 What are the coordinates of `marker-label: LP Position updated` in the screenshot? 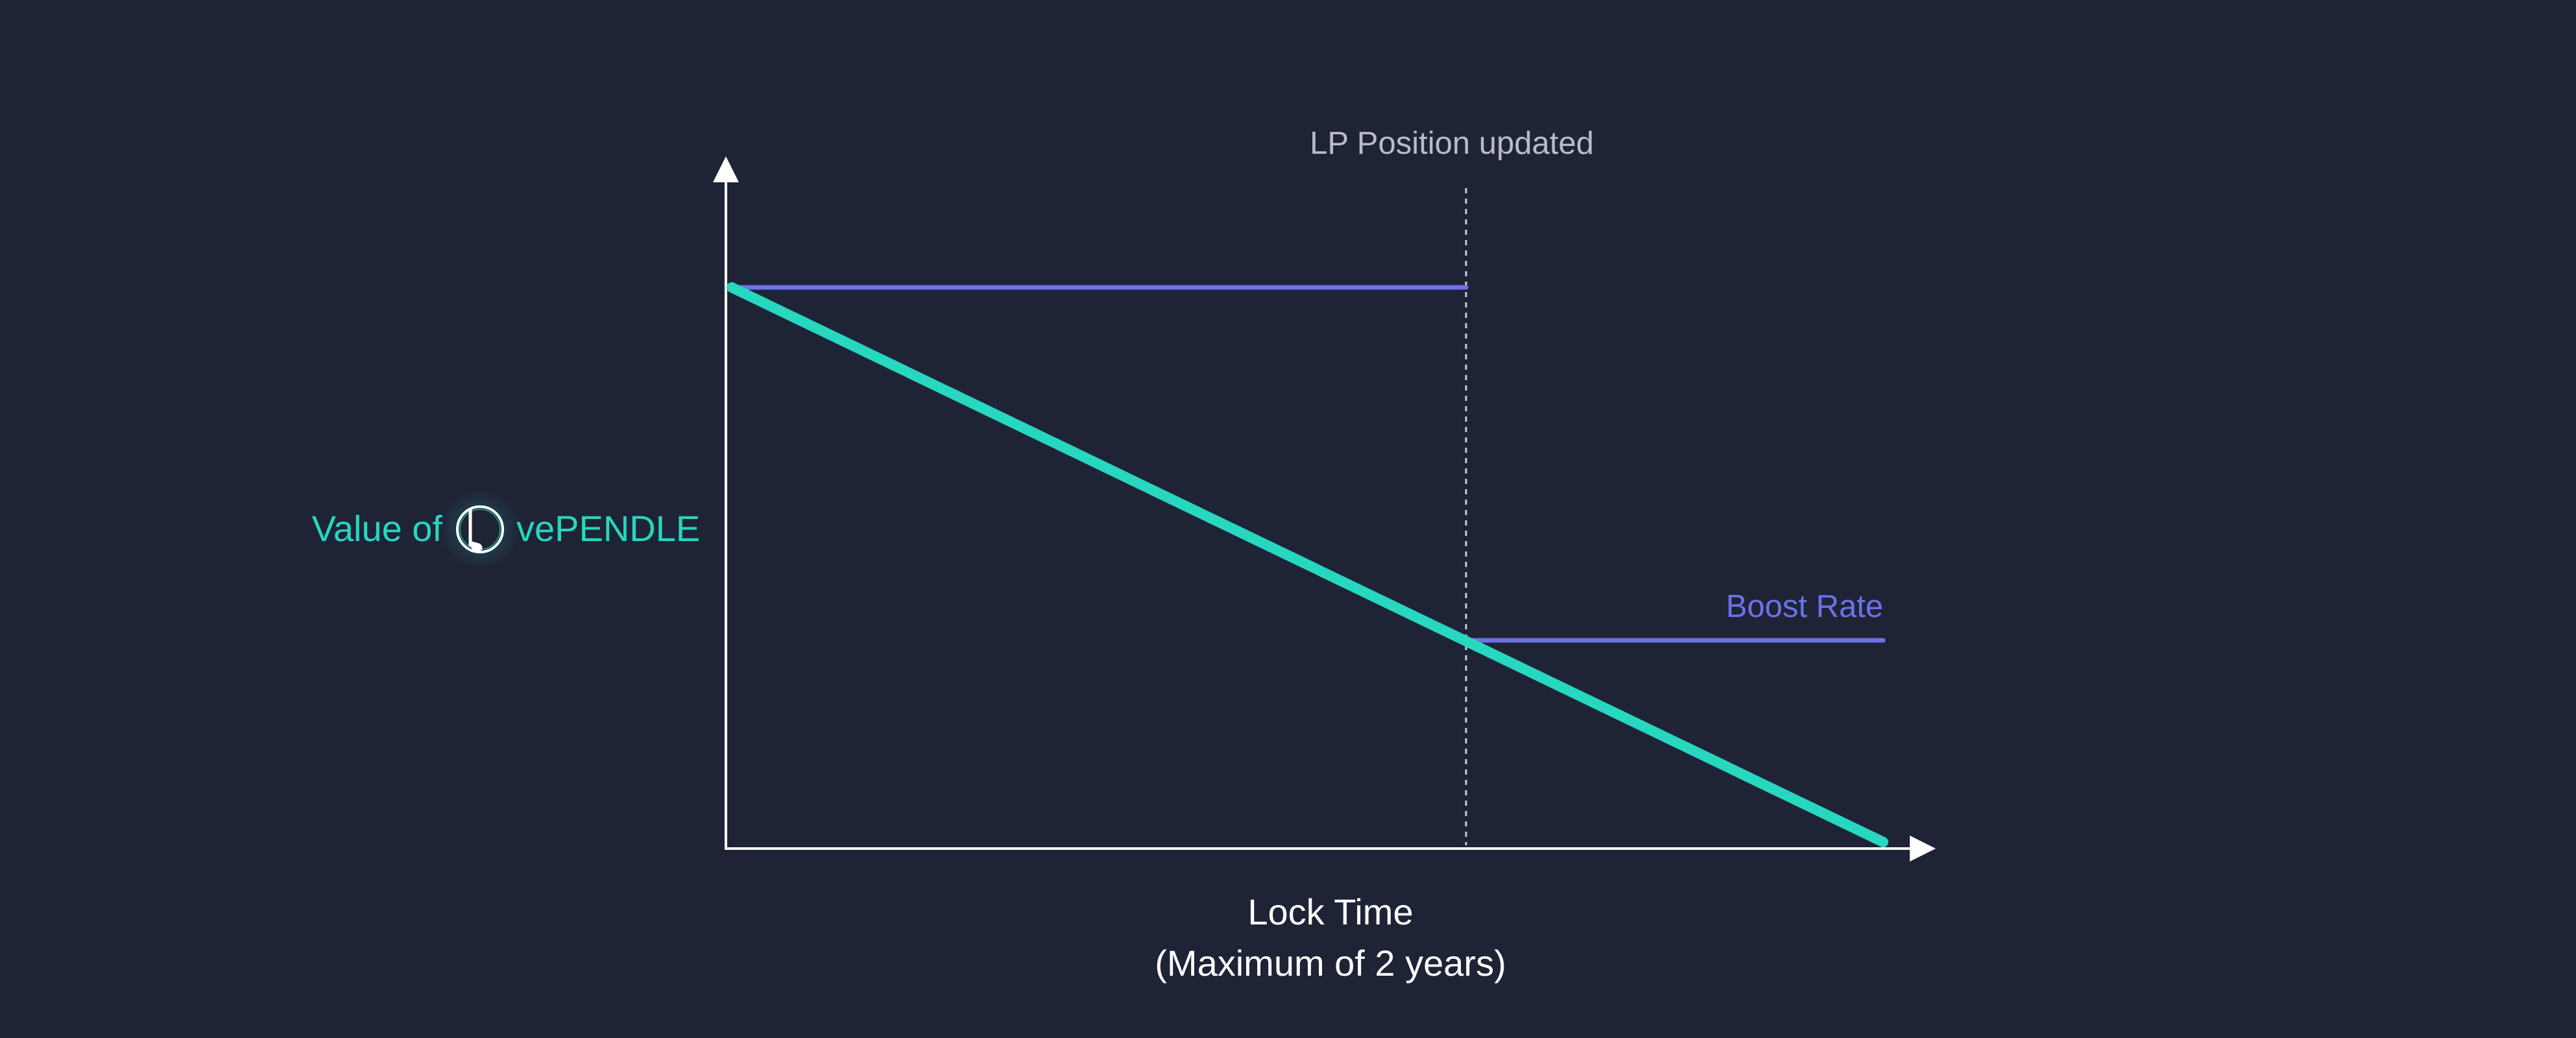 It's located at (1452, 143).